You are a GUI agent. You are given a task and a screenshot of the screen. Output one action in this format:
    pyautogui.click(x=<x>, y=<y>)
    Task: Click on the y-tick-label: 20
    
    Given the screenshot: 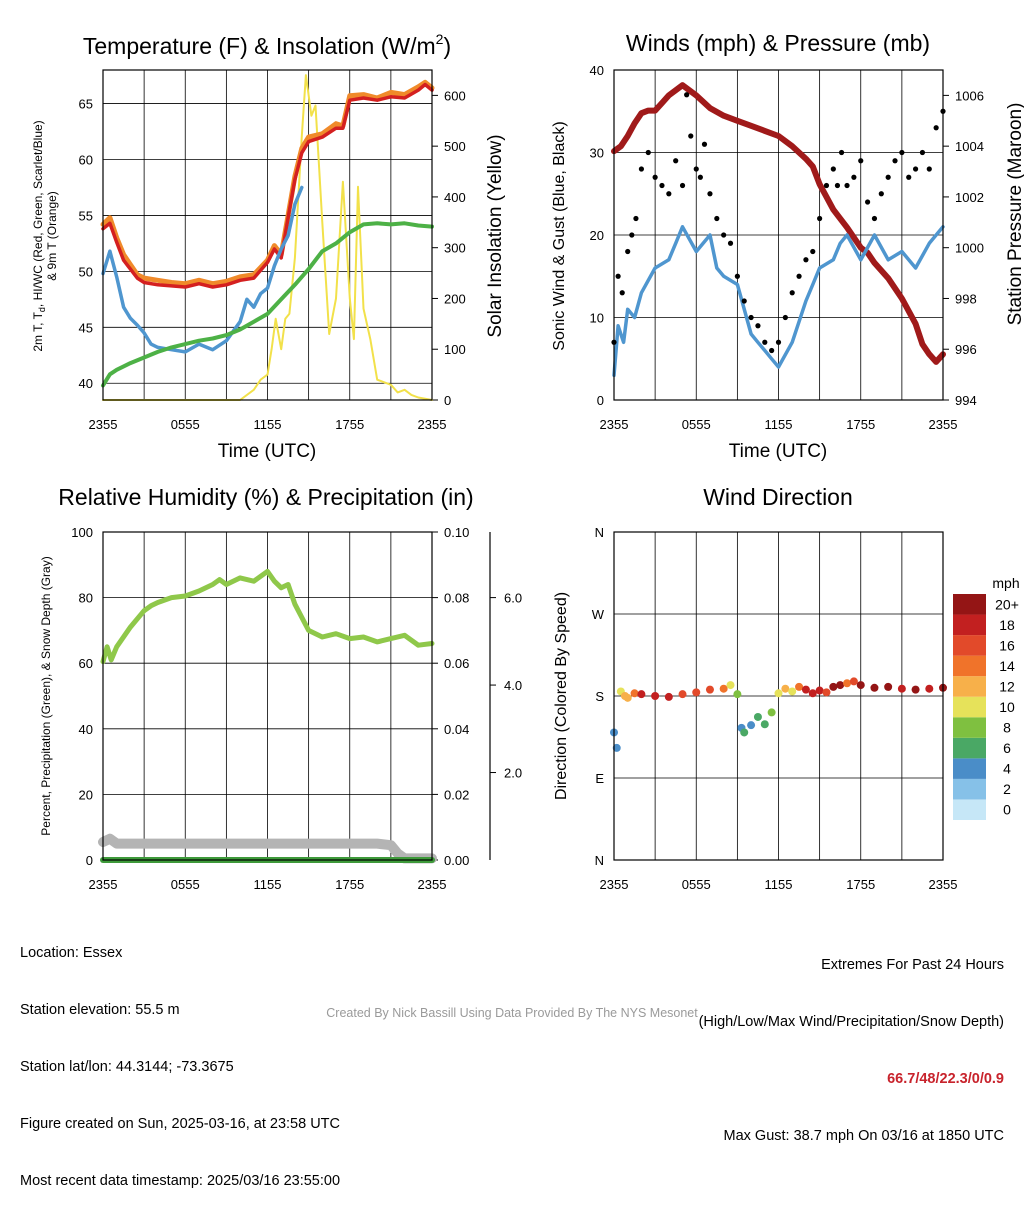 What is the action you would take?
    pyautogui.click(x=86, y=794)
    